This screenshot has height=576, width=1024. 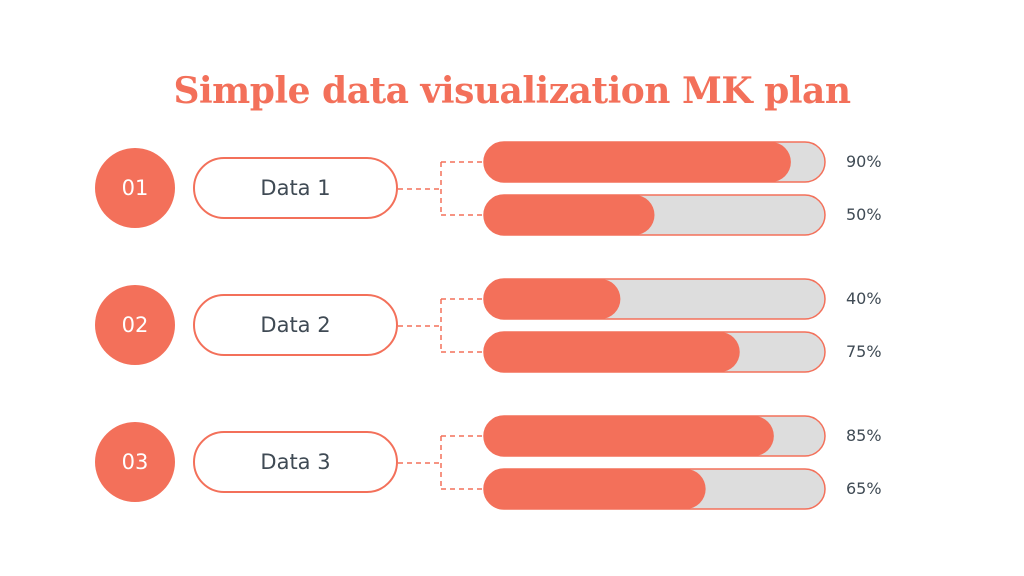 What do you see at coordinates (295, 325) in the screenshot?
I see `group-label-pill: Data 2` at bounding box center [295, 325].